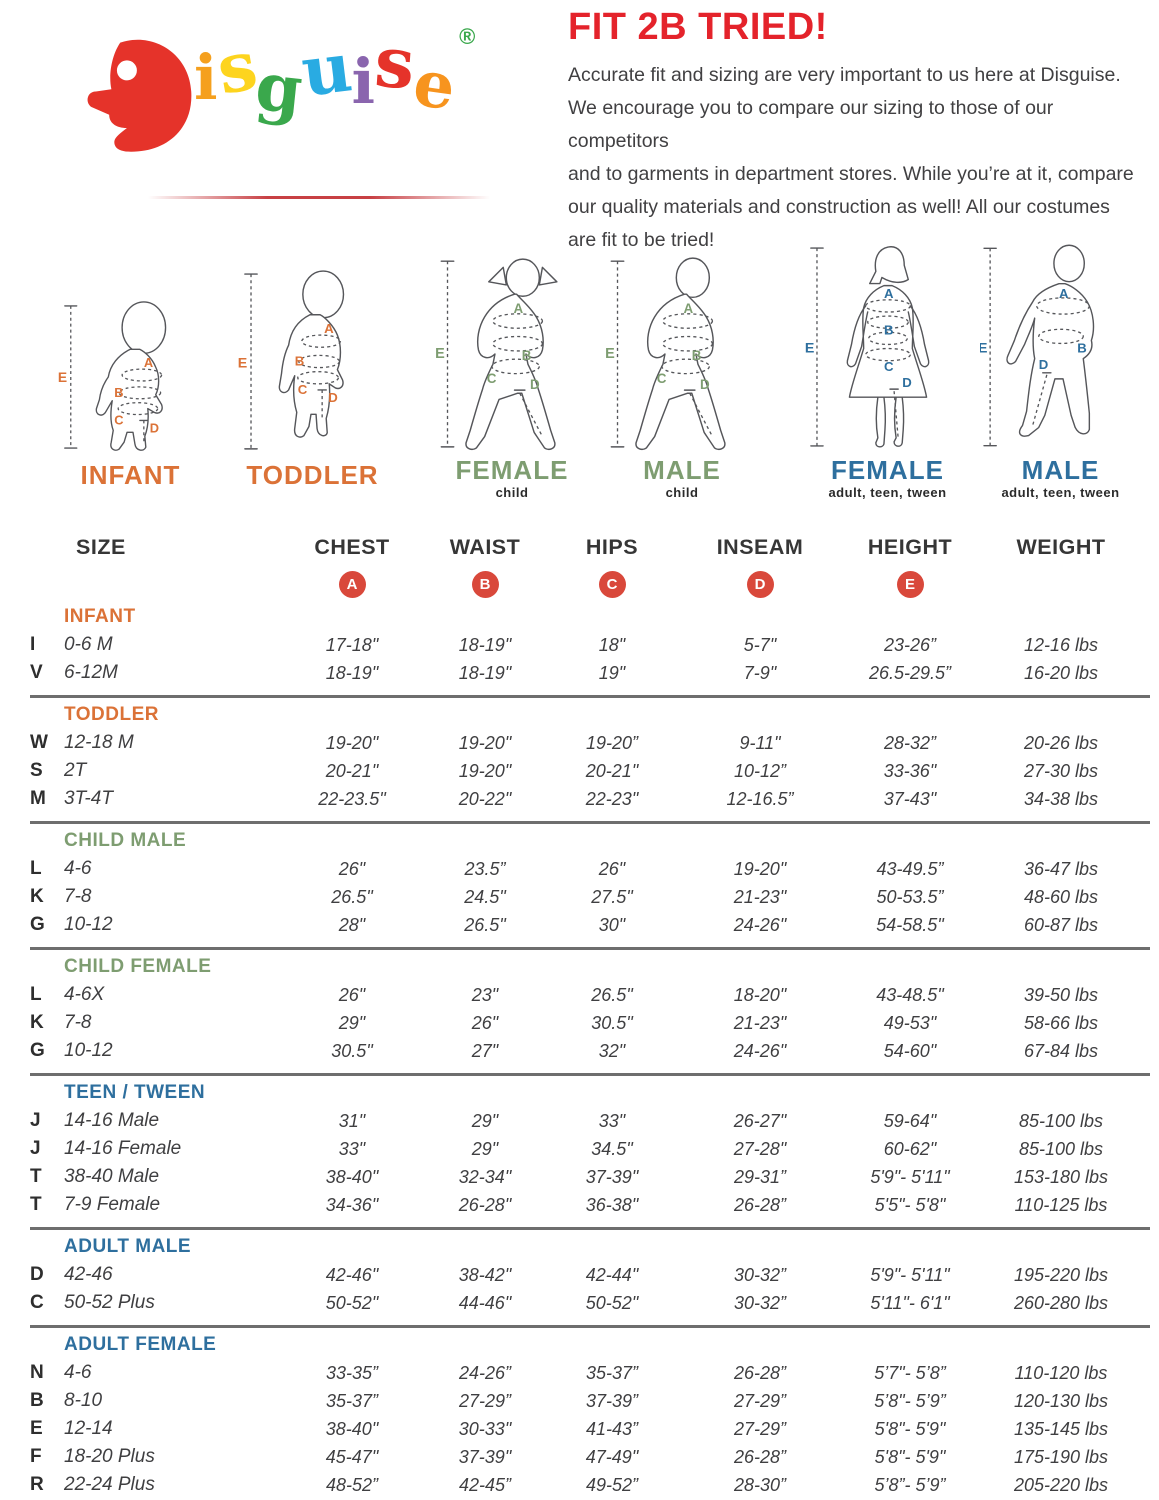  Describe the element at coordinates (485, 1050) in the screenshot. I see `row-waist: 27"` at that location.